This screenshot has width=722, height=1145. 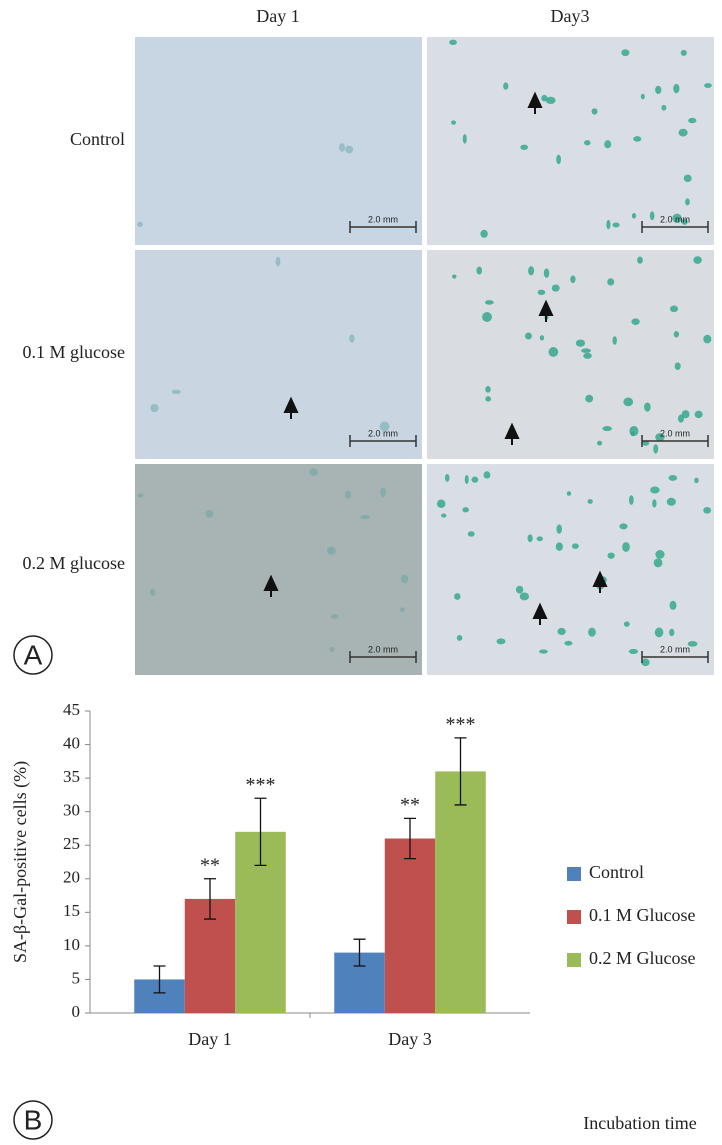 I want to click on column-header: Day3, so click(x=570, y=16).